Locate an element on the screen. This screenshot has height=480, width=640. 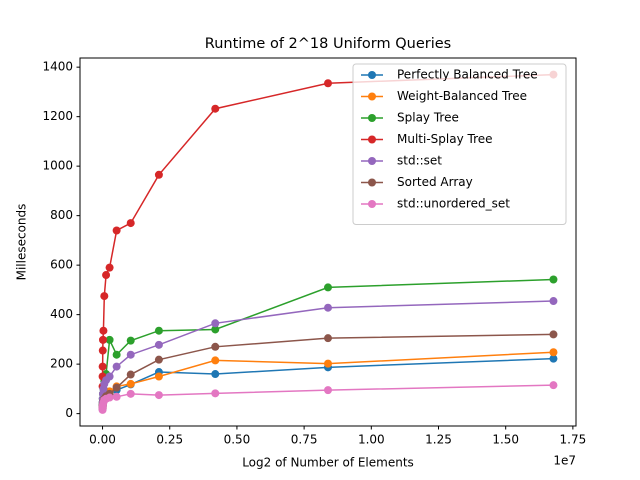
y-axis-label: Milleseconds is located at coordinates (22, 242).